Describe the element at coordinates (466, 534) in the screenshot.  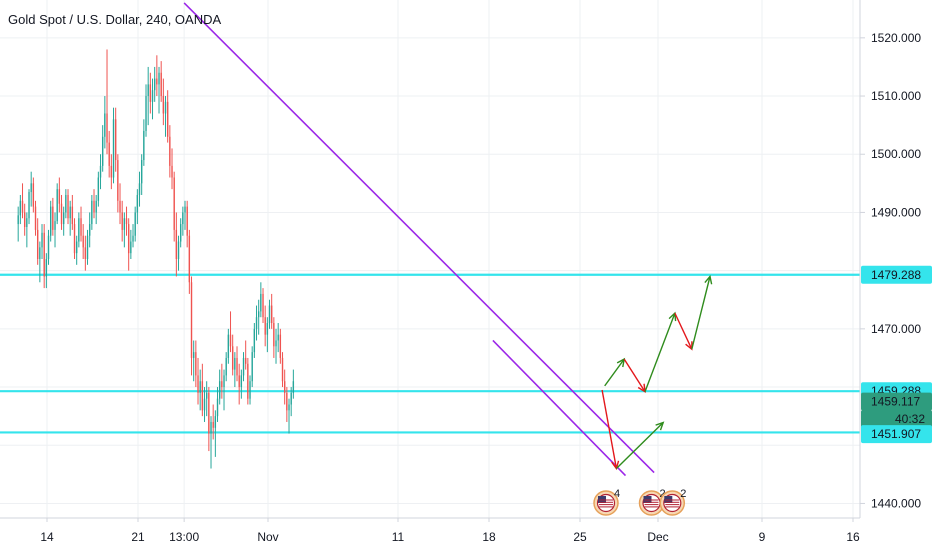
I see `time-axis-area` at that location.